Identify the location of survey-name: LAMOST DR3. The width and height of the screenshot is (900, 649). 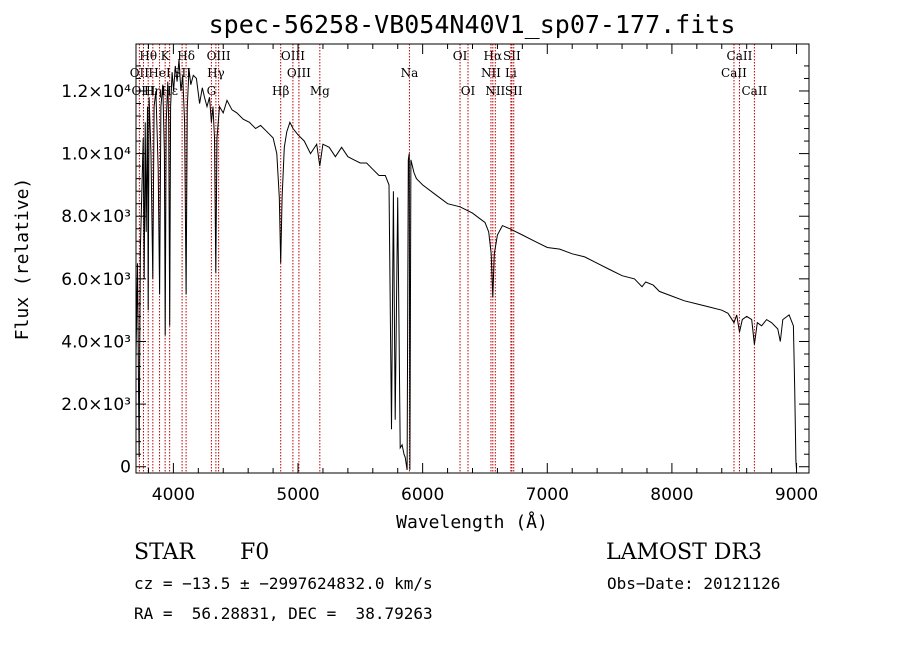
(684, 552).